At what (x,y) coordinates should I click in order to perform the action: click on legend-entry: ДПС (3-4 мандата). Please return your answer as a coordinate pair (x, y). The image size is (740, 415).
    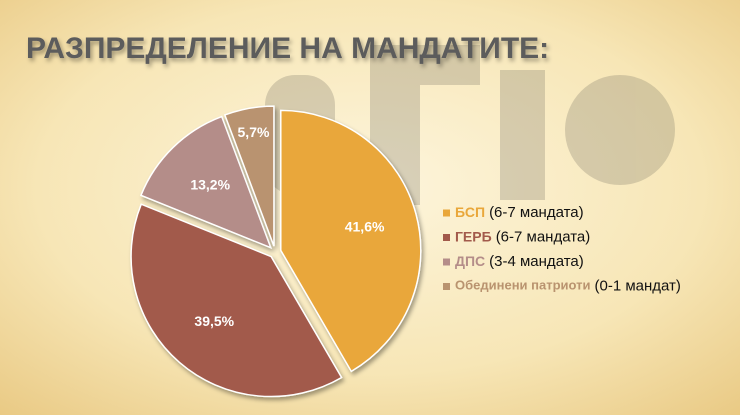
    Looking at the image, I should click on (519, 261).